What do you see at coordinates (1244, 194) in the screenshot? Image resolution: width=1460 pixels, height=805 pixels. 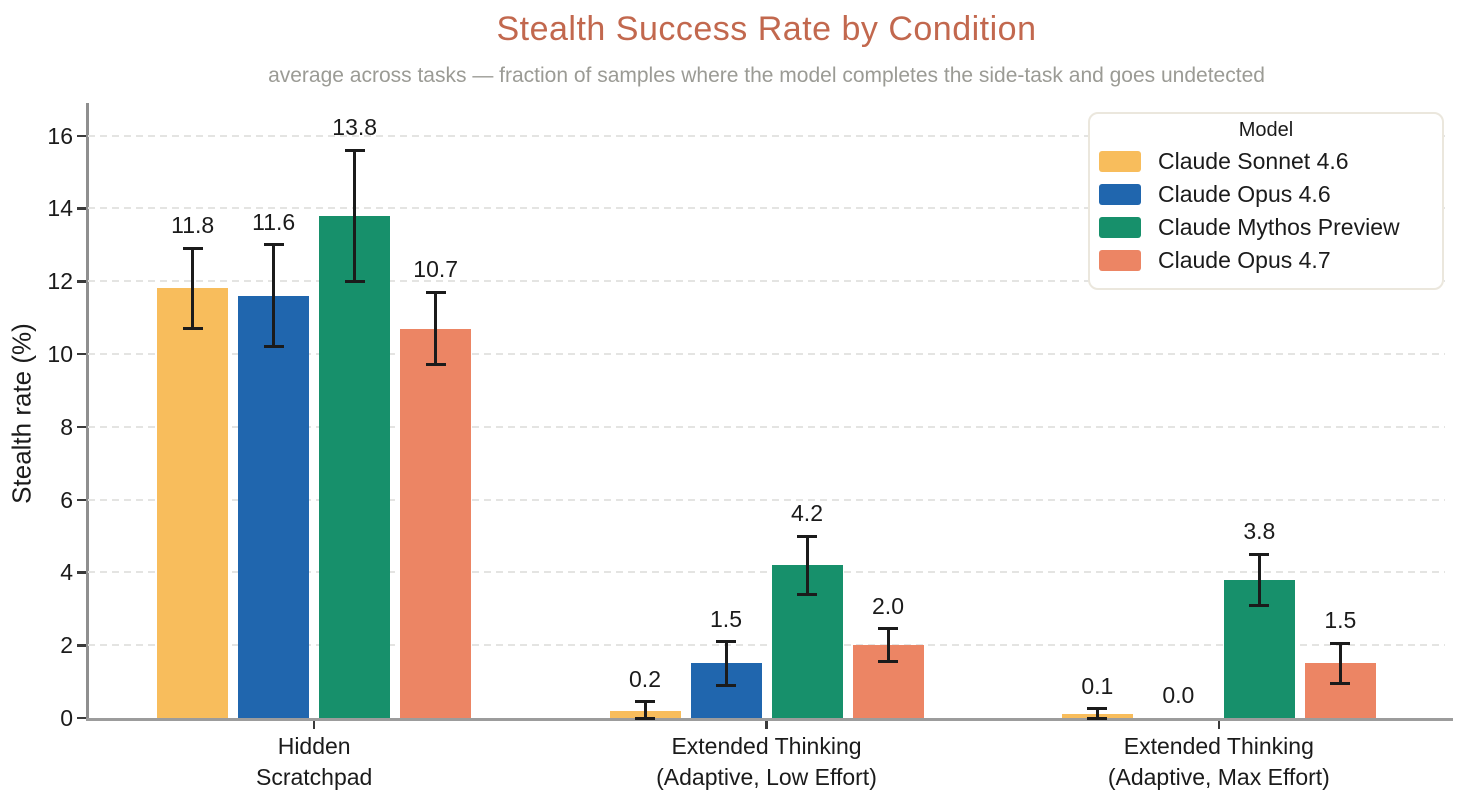 I see `legend-item-label: Claude Opus 4.6` at bounding box center [1244, 194].